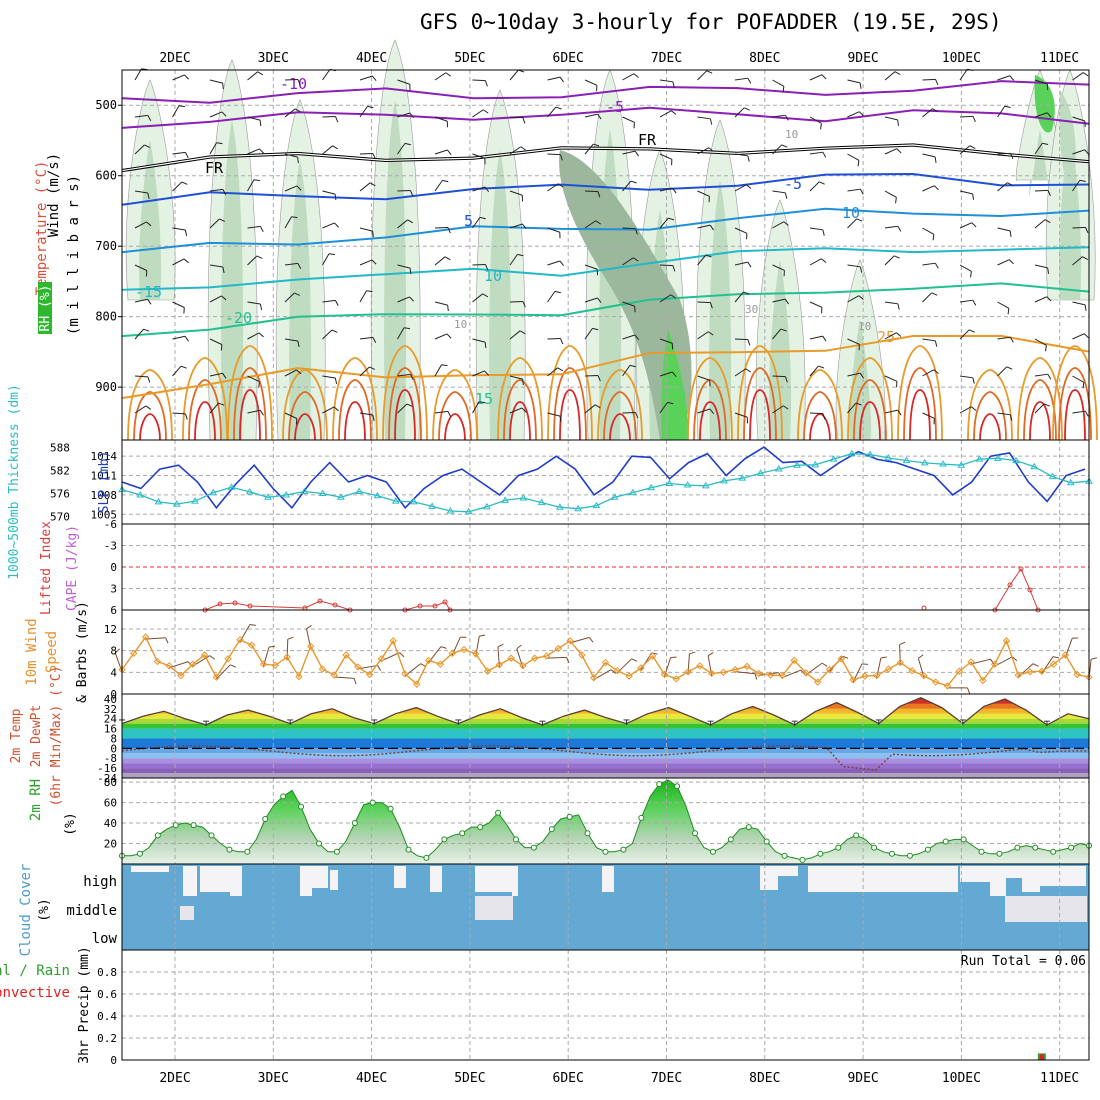 The width and height of the screenshot is (1100, 1100). What do you see at coordinates (605, 1005) in the screenshot?
I see `precip-frame` at bounding box center [605, 1005].